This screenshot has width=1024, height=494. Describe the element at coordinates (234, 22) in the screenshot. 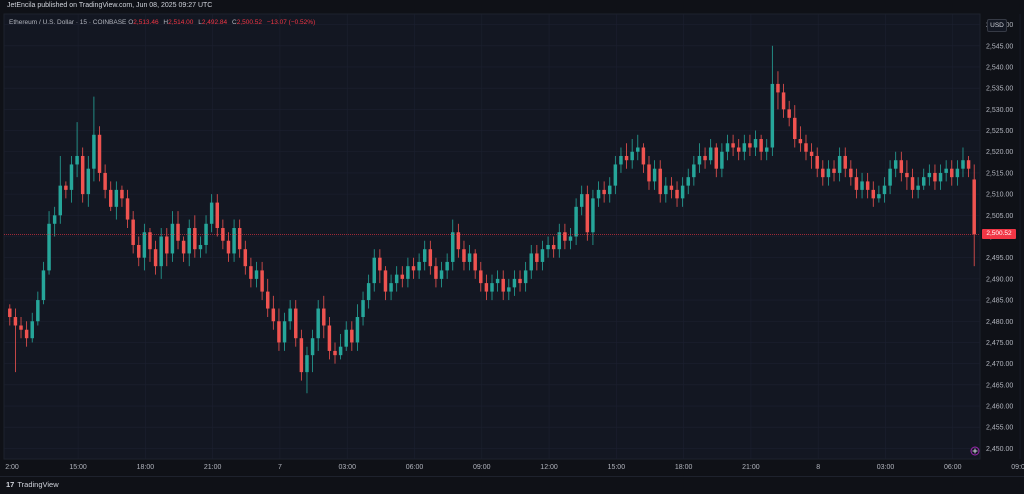

I see `close-label: C` at that location.